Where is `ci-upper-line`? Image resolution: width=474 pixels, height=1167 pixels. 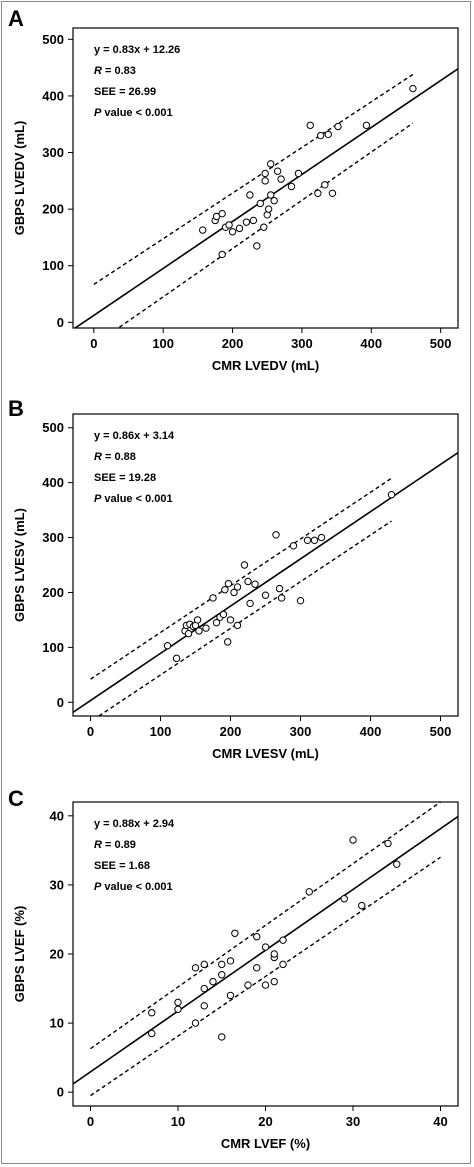 ci-upper-line is located at coordinates (253, 179).